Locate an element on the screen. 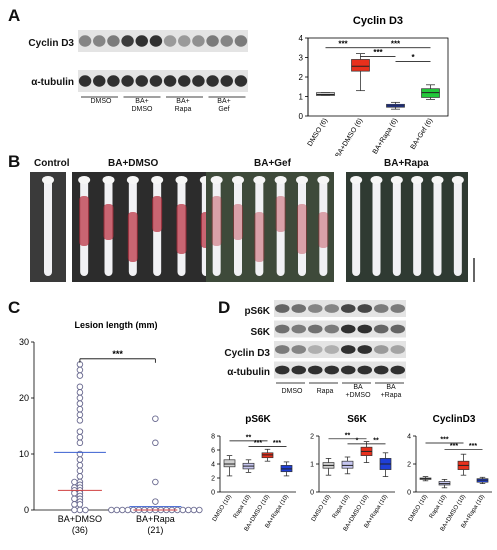 The image size is (497, 550). y-tick-label: 4 is located at coordinates (409, 436).